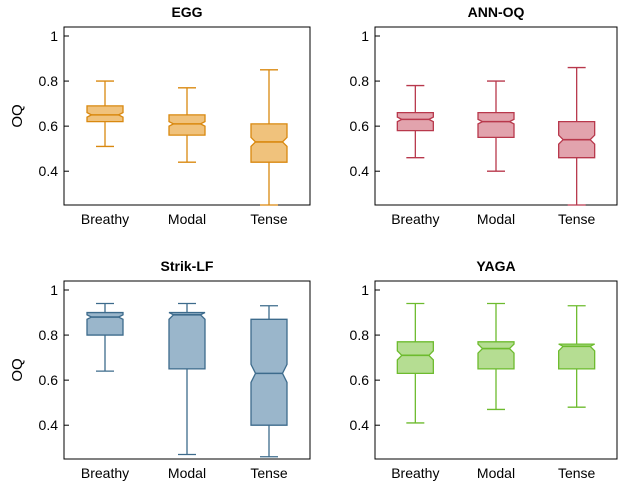 This screenshot has width=621, height=486. Describe the element at coordinates (496, 12) in the screenshot. I see `chart-title: ANN-OQ` at that location.